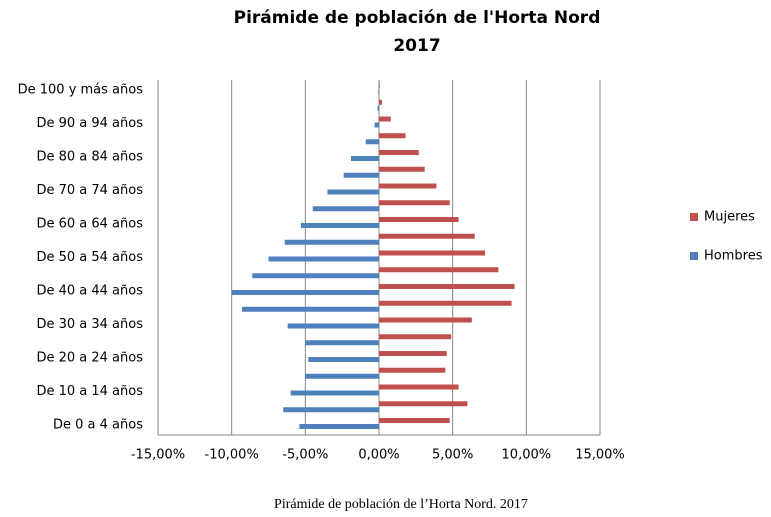  I want to click on y-tick-label: De 100 y más años, so click(81, 90).